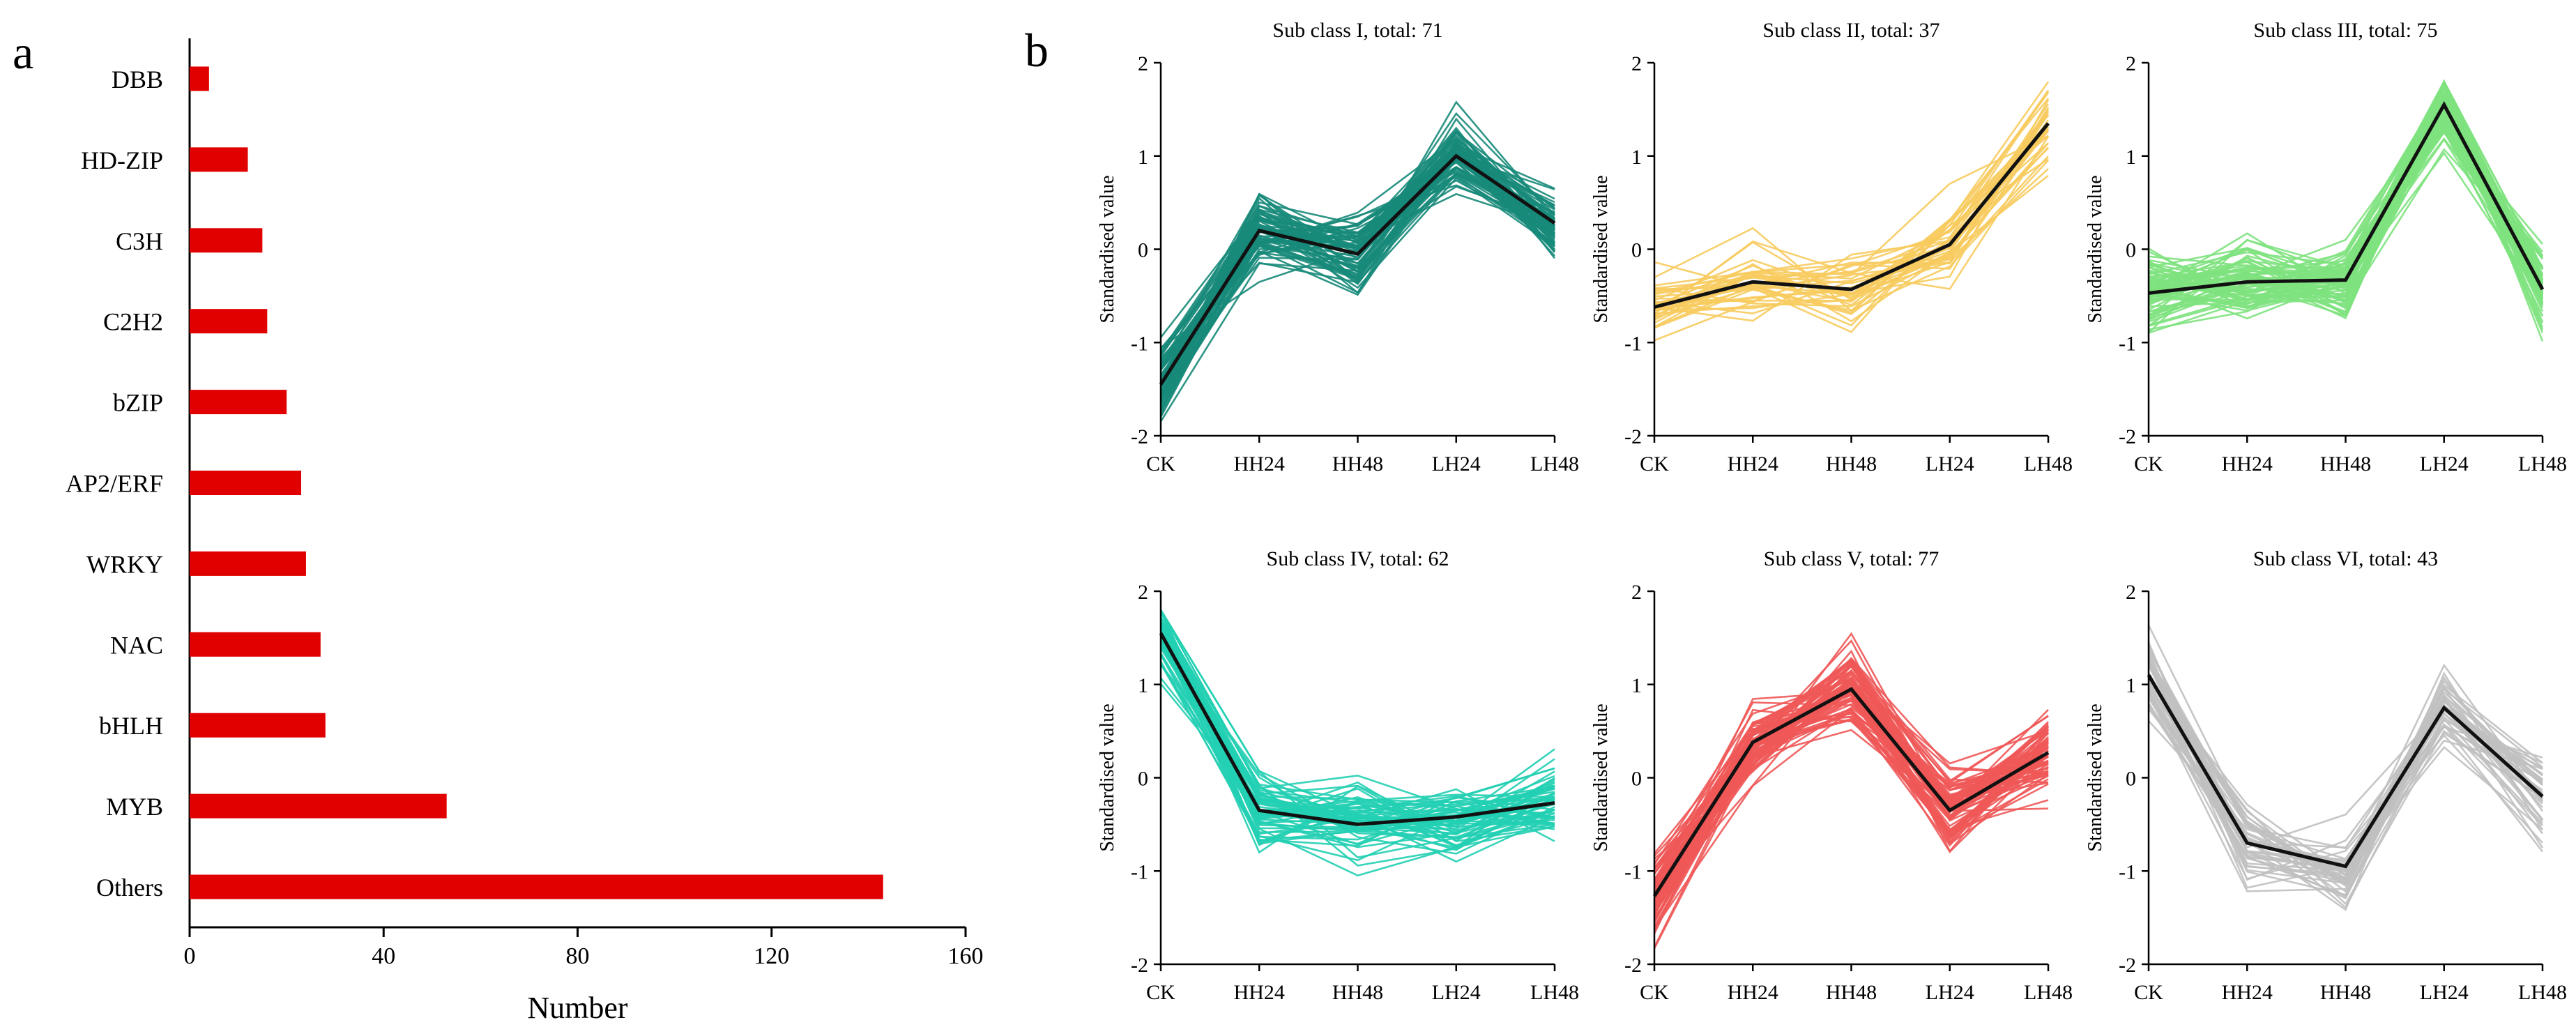 The height and width of the screenshot is (1027, 2576). I want to click on x-axis-title: Number, so click(578, 1008).